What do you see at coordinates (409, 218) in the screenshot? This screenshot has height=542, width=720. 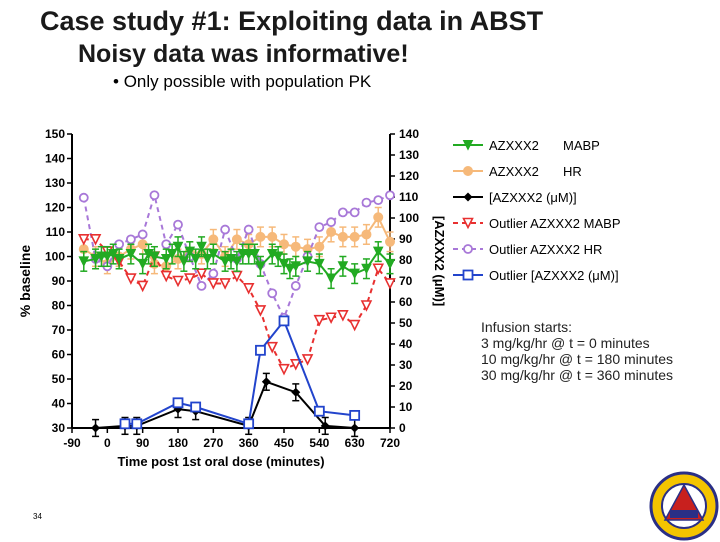 I see `y-right-tick-label: 100` at bounding box center [409, 218].